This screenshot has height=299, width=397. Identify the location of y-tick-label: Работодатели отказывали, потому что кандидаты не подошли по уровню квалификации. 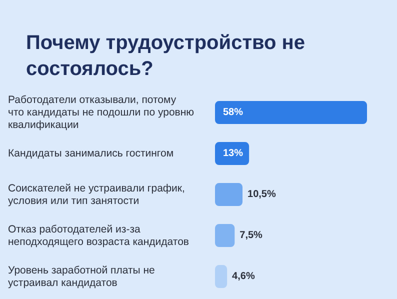
(101, 112).